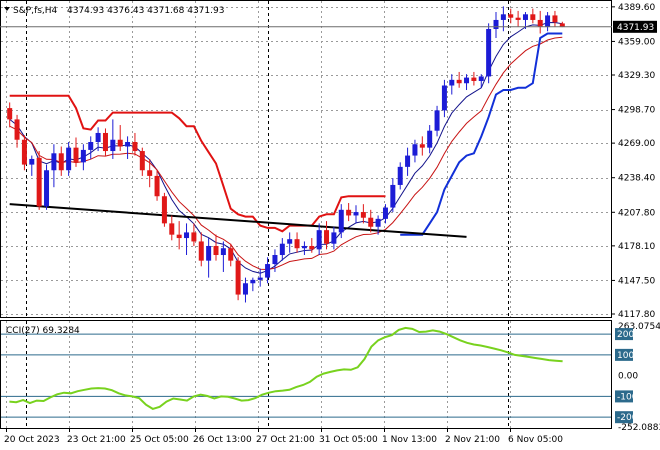 Image resolution: width=660 pixels, height=450 pixels. Describe the element at coordinates (481, 134) in the screenshot. I see `support-step-line` at that location.